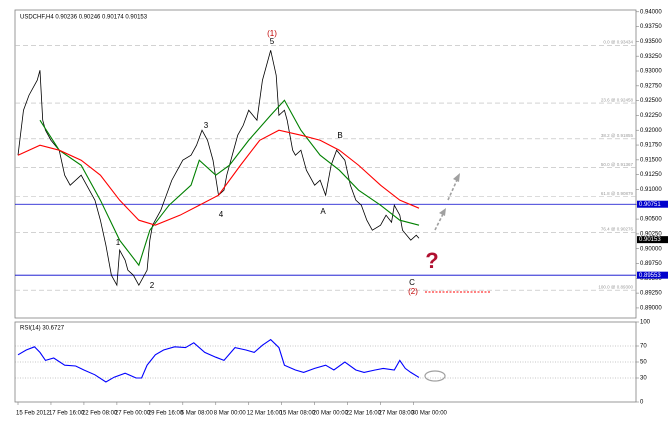  I want to click on y-tick-label: 70, so click(643, 347).